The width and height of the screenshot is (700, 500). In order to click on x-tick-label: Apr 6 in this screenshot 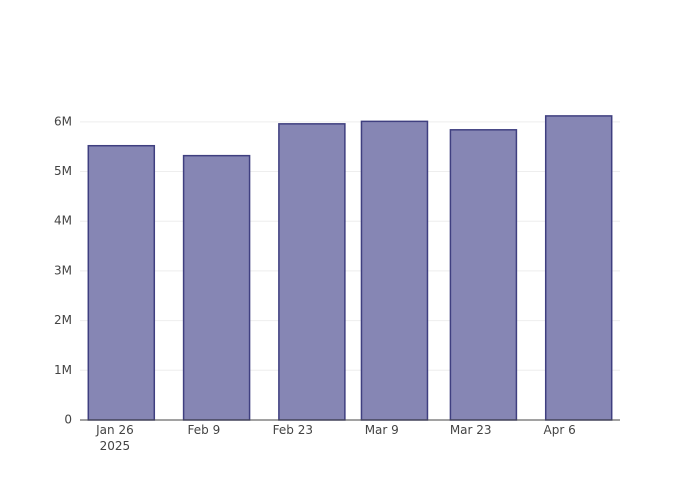, I will do `click(560, 430)`.